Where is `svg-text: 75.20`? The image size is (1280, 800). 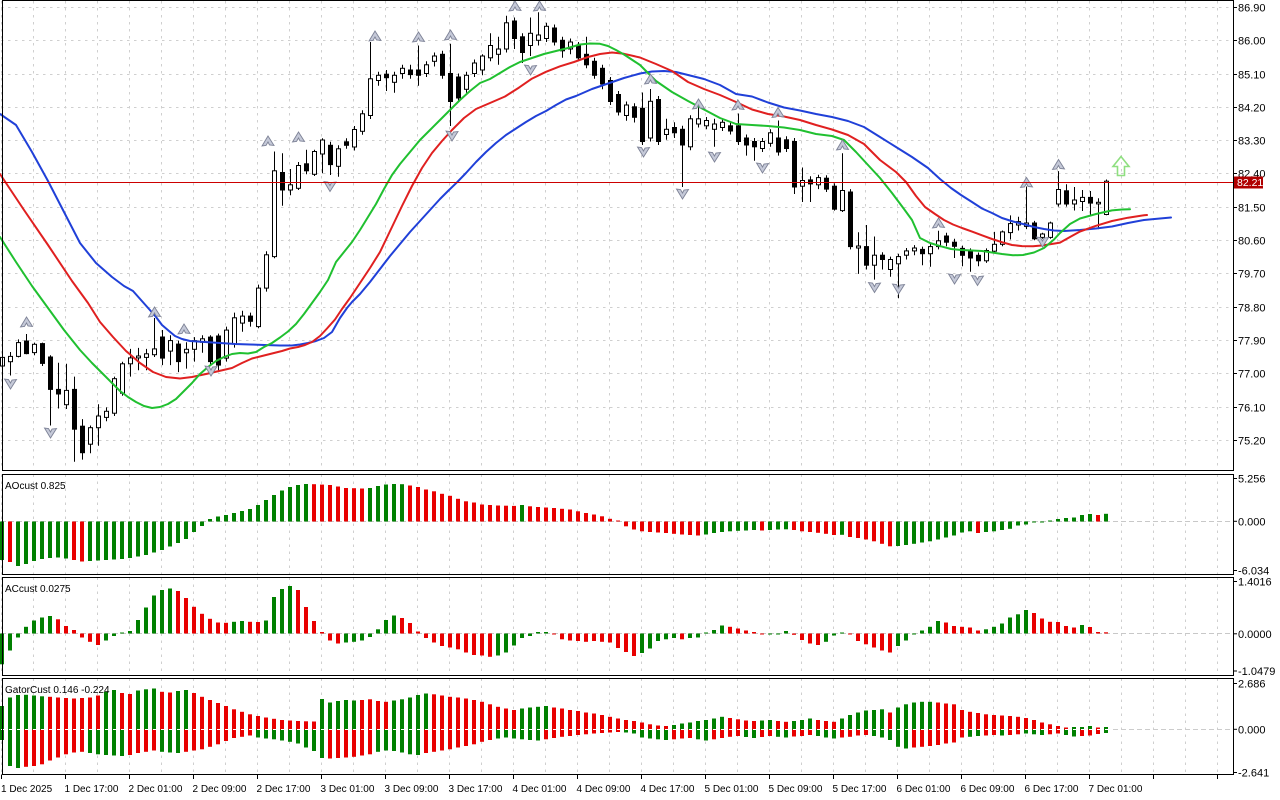 svg-text: 75.20 is located at coordinates (1252, 442).